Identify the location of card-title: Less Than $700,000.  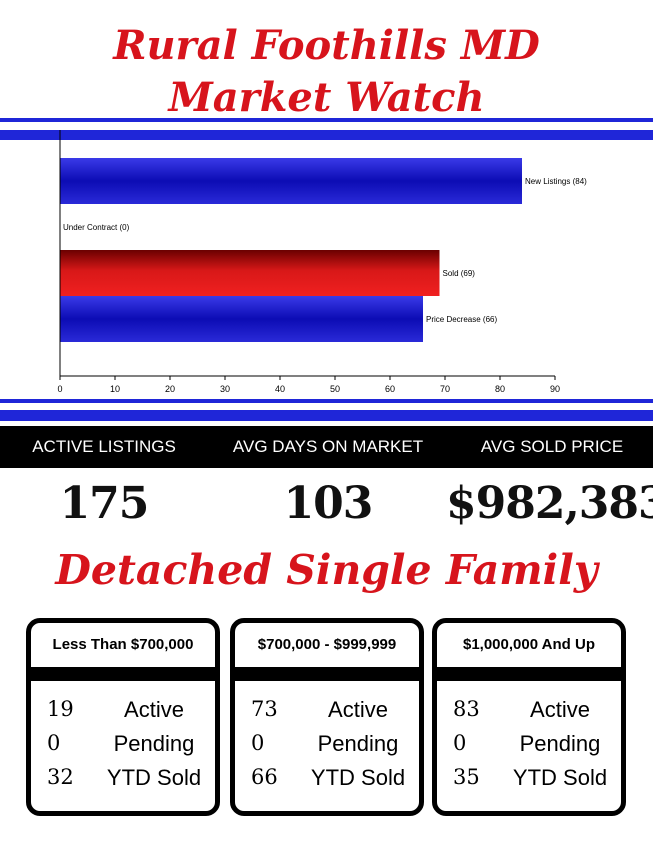
(123, 644).